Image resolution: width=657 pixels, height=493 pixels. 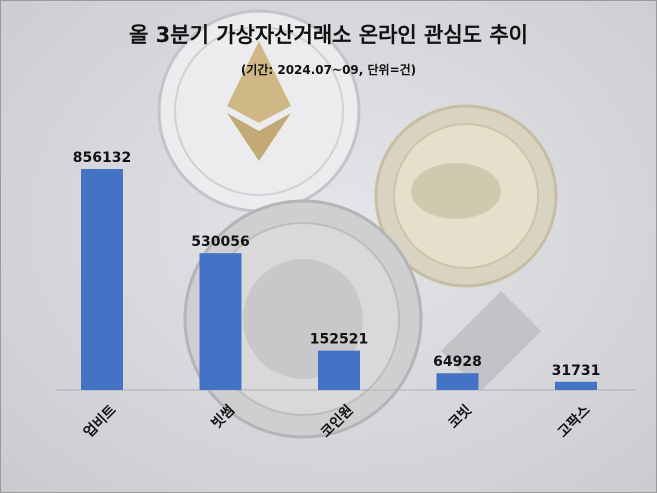 What do you see at coordinates (573, 421) in the screenshot?
I see `x-tick-label-4: 고팍스` at bounding box center [573, 421].